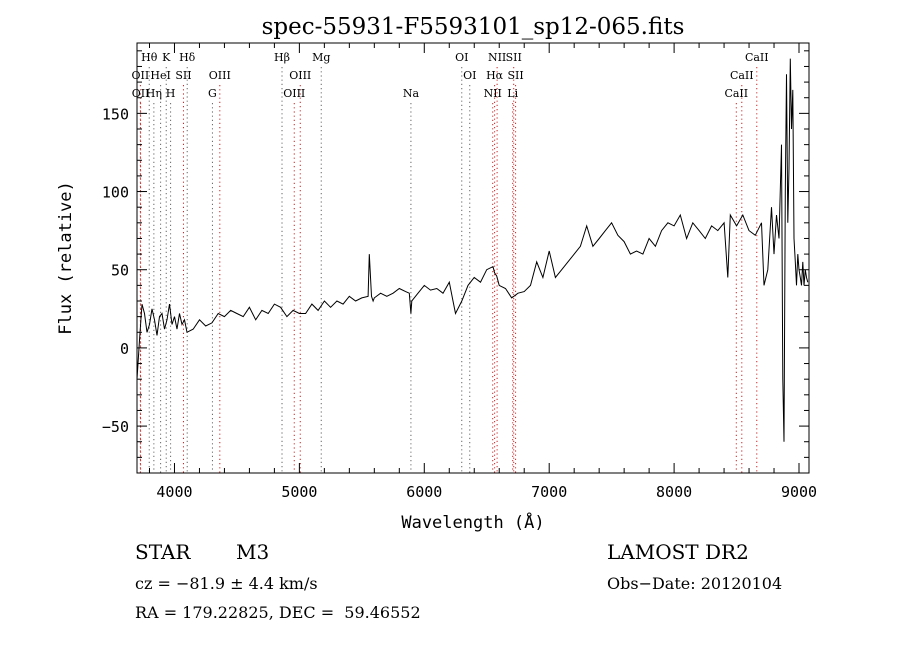  What do you see at coordinates (424, 492) in the screenshot?
I see `x-tick-label: 6000` at bounding box center [424, 492].